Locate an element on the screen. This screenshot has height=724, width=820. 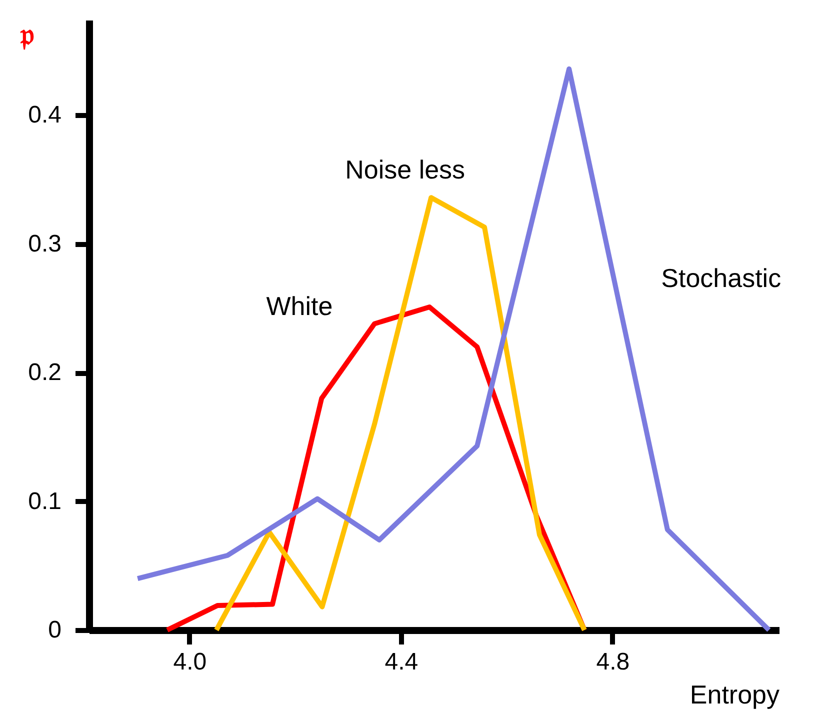
y-tick-label: 0.2 is located at coordinates (45, 372).